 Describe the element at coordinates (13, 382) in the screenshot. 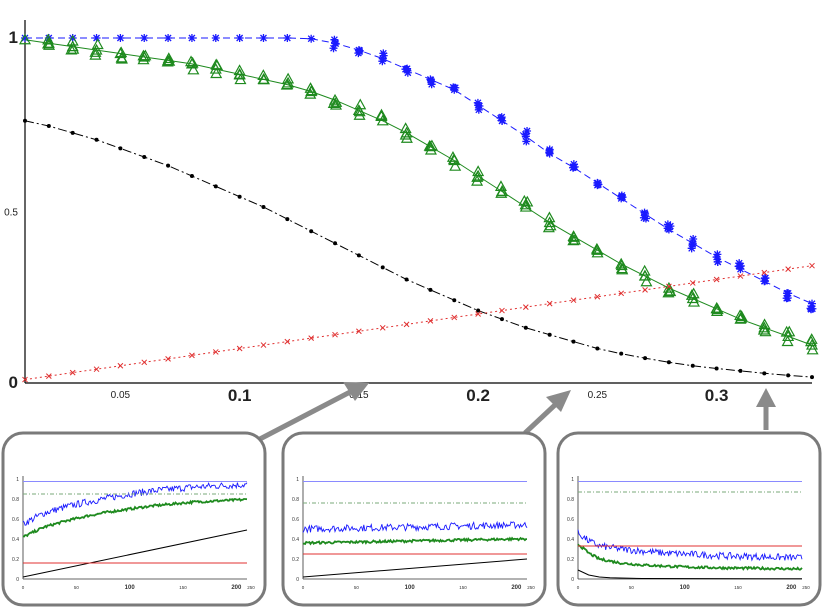

I see `y-tick-label: 0` at that location.